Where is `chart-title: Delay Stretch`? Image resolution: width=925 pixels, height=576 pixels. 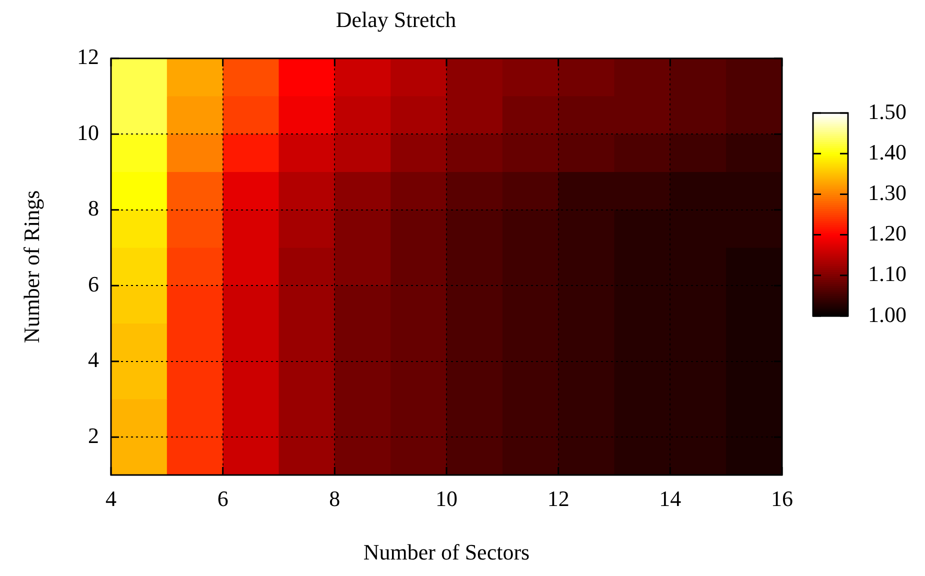
chart-title: Delay Stretch is located at coordinates (396, 19).